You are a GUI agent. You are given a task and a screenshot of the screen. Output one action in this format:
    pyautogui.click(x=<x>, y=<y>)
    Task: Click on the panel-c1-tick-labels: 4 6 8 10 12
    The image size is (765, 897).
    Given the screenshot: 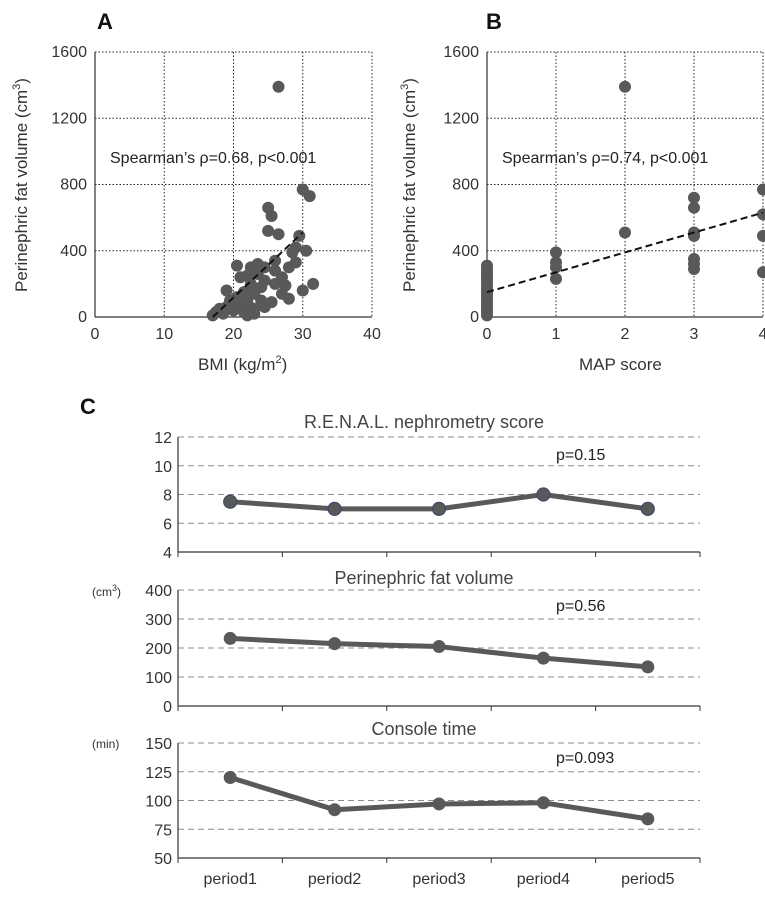 What is the action you would take?
    pyautogui.click(x=163, y=496)
    